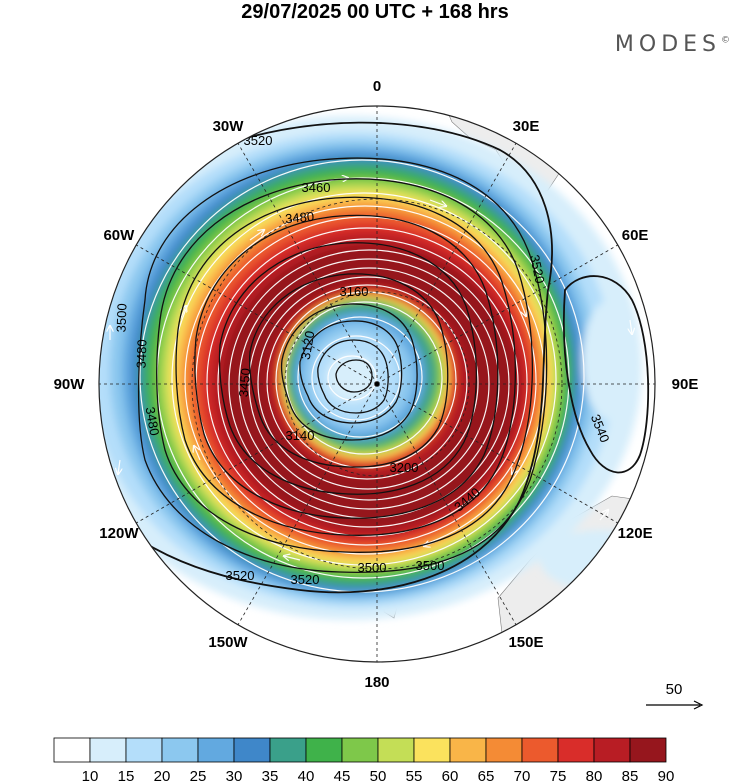  What do you see at coordinates (377, 86) in the screenshot?
I see `longitude-label: 0` at bounding box center [377, 86].